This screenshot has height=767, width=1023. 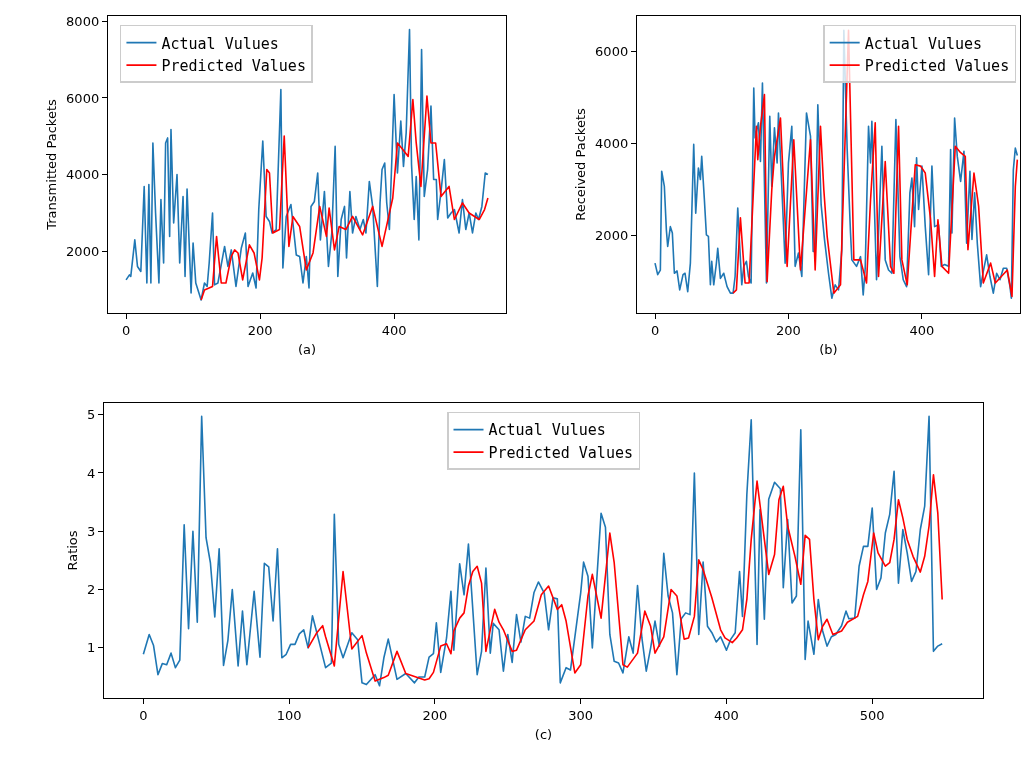 What do you see at coordinates (91, 415) in the screenshot?
I see `y-tick-label: 5` at bounding box center [91, 415].